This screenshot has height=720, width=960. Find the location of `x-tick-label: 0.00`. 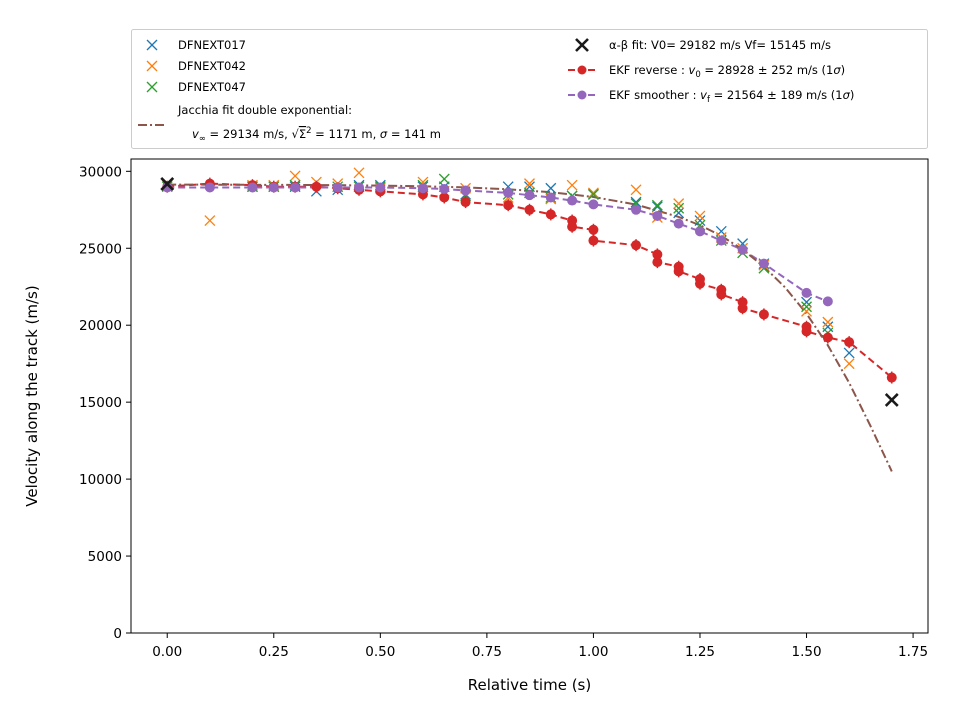

x-tick-label: 0.00 is located at coordinates (167, 652).